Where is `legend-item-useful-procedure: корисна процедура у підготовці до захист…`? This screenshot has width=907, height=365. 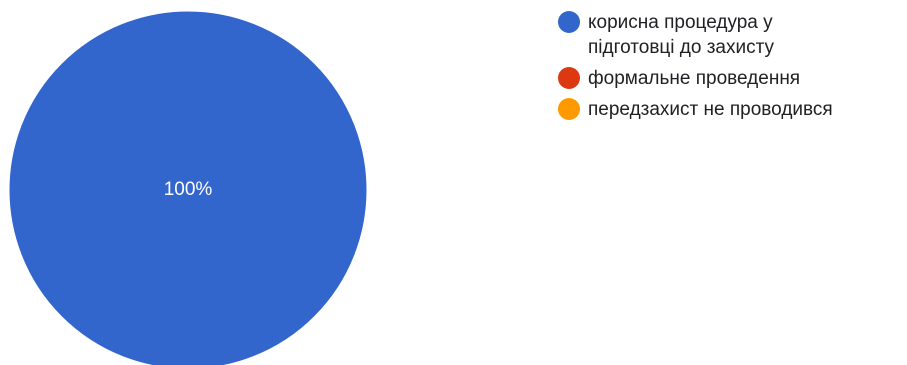 legend-item-useful-procedure: корисна процедура у підготовці до захист… is located at coordinates (732, 35).